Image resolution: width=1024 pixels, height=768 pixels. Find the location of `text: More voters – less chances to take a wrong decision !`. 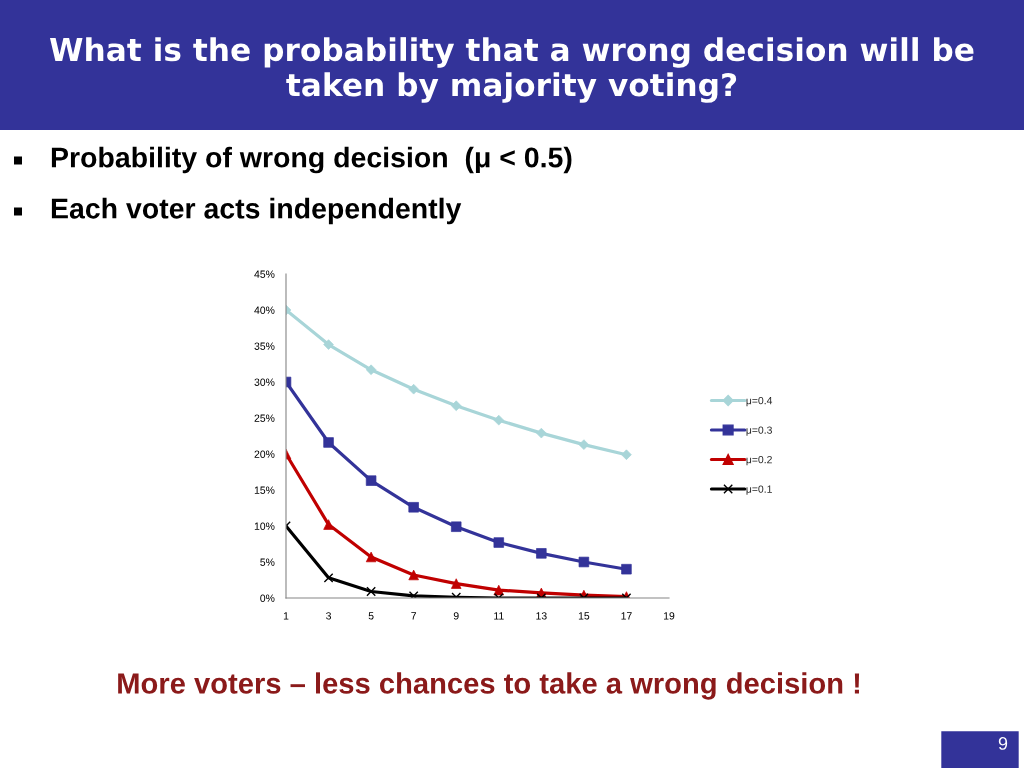

text: More voters – less chances to take a wrong decision ! is located at coordinates (489, 686).